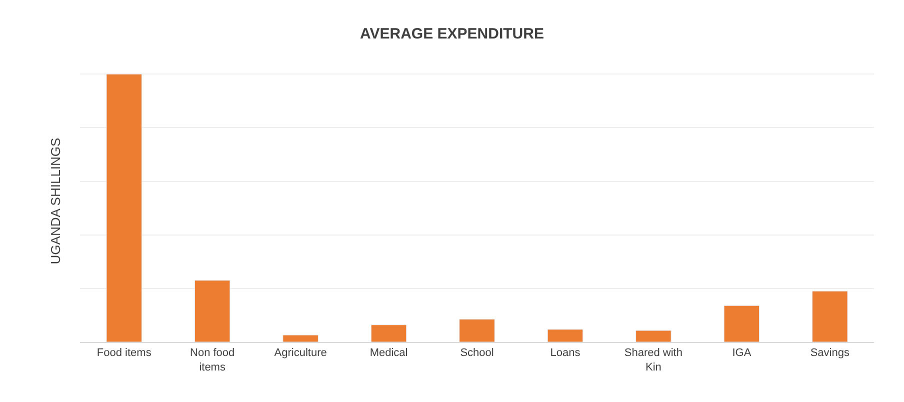  What do you see at coordinates (742, 353) in the screenshot?
I see `x-tick-label: IGA` at bounding box center [742, 353].